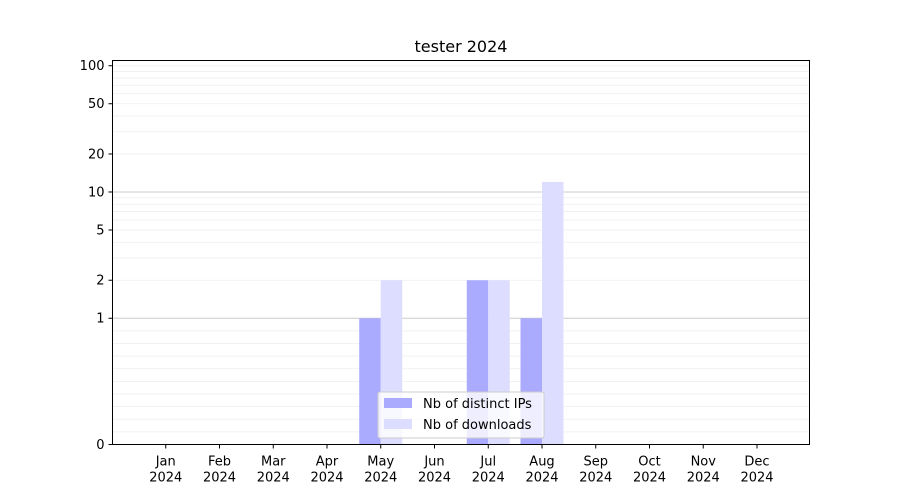 Image resolution: width=900 pixels, height=500 pixels. Describe the element at coordinates (595, 462) in the screenshot. I see `x-tick-label-month: Sep` at that location.